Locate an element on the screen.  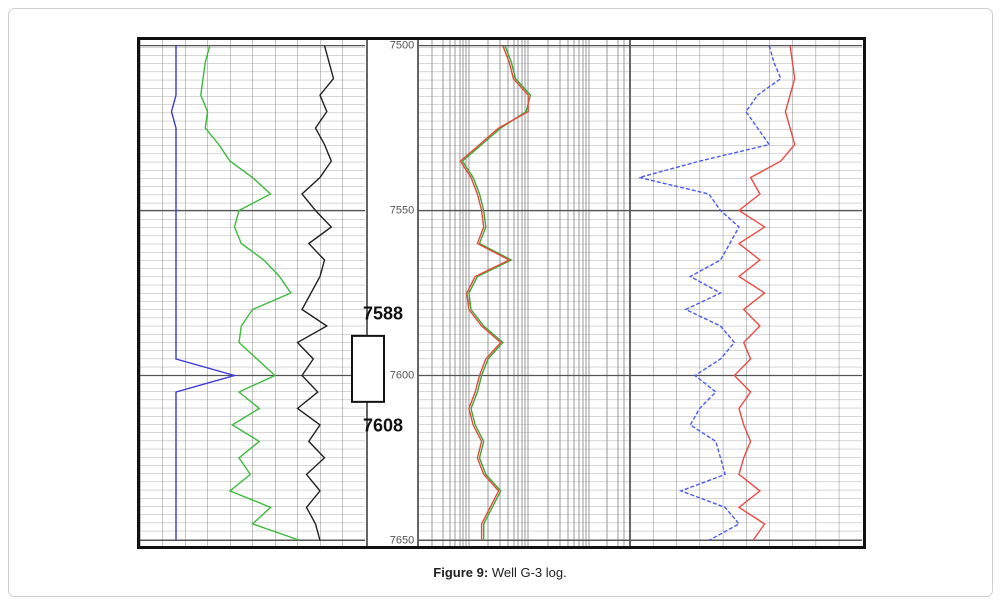
depth-label: 7650 is located at coordinates (402, 540).